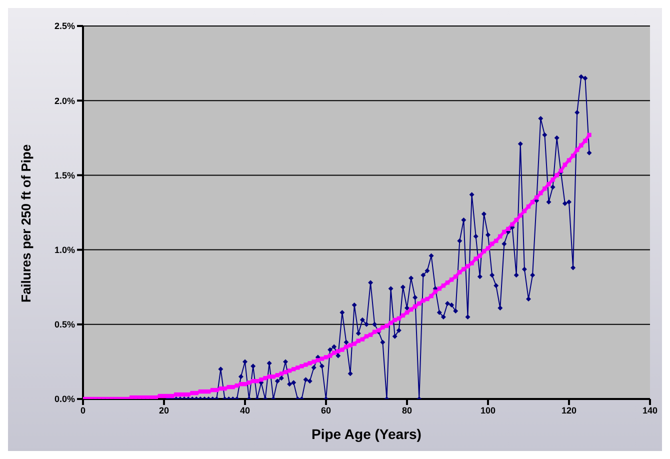  What do you see at coordinates (64, 325) in the screenshot?
I see `y-tick-label: 0.5%` at bounding box center [64, 325].